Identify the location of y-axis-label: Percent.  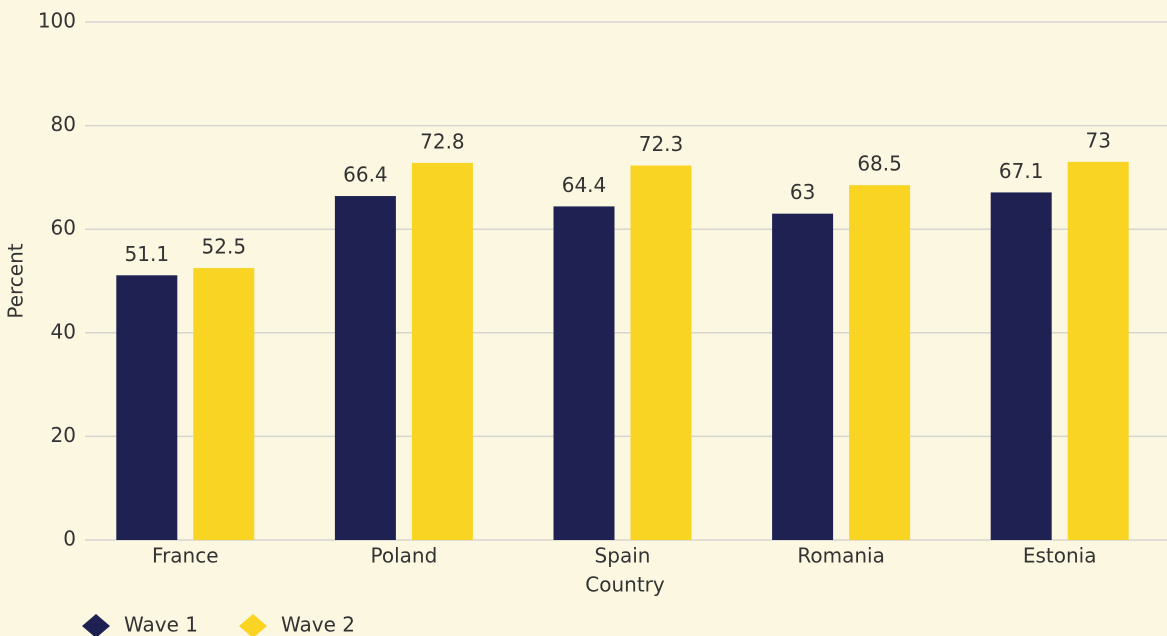
(16, 280).